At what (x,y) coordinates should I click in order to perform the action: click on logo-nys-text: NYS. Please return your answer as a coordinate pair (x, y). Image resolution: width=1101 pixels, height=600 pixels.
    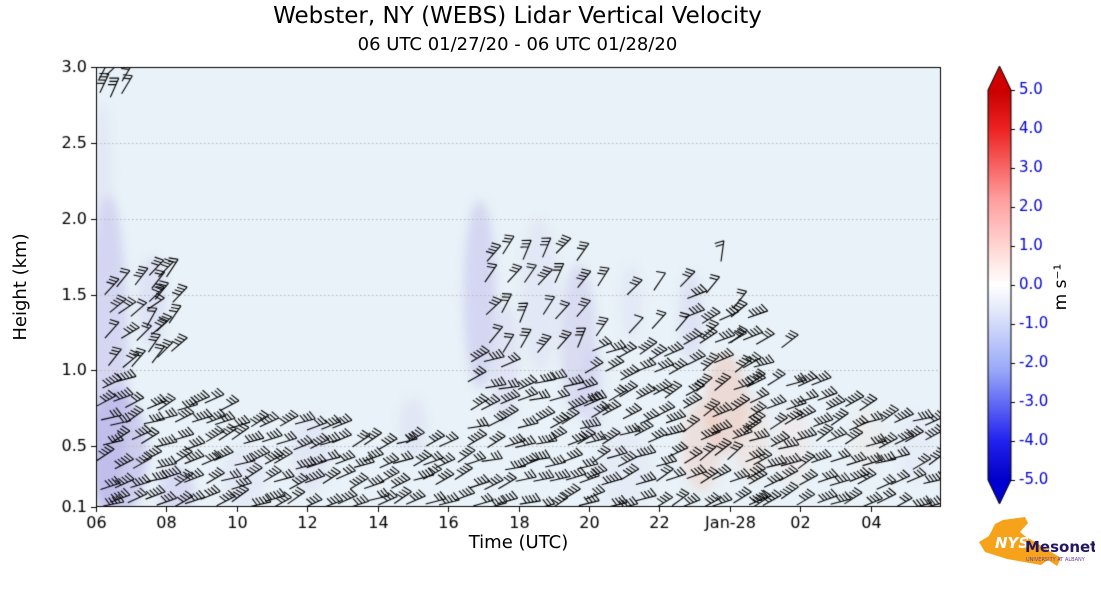
    Looking at the image, I should click on (1012, 543).